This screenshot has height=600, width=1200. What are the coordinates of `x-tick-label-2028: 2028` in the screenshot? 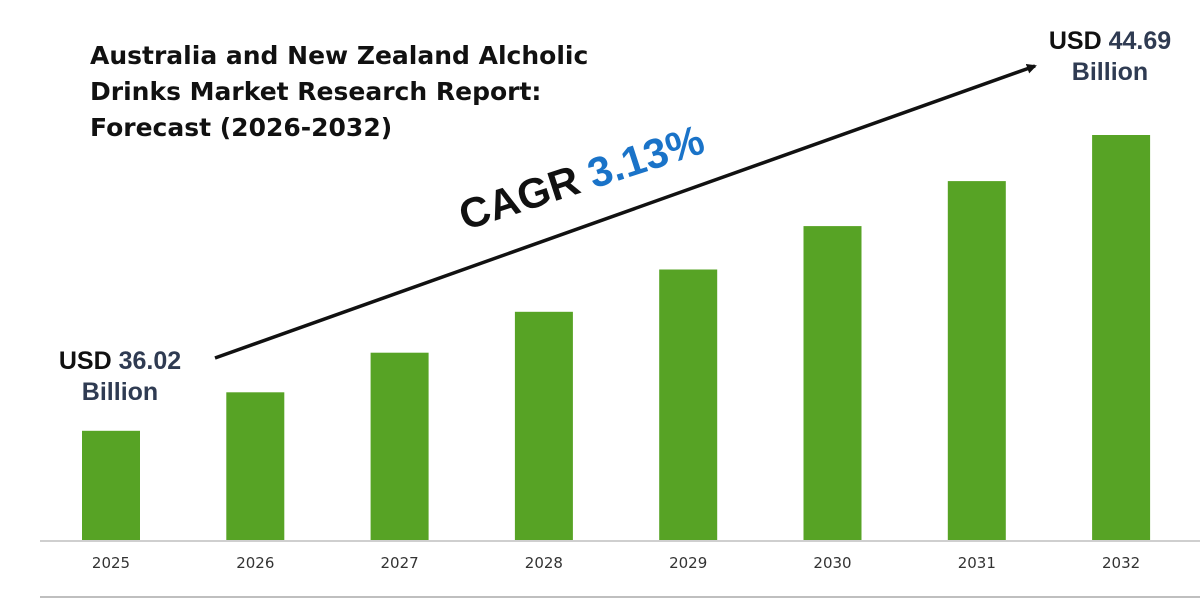 It's located at (544, 563).